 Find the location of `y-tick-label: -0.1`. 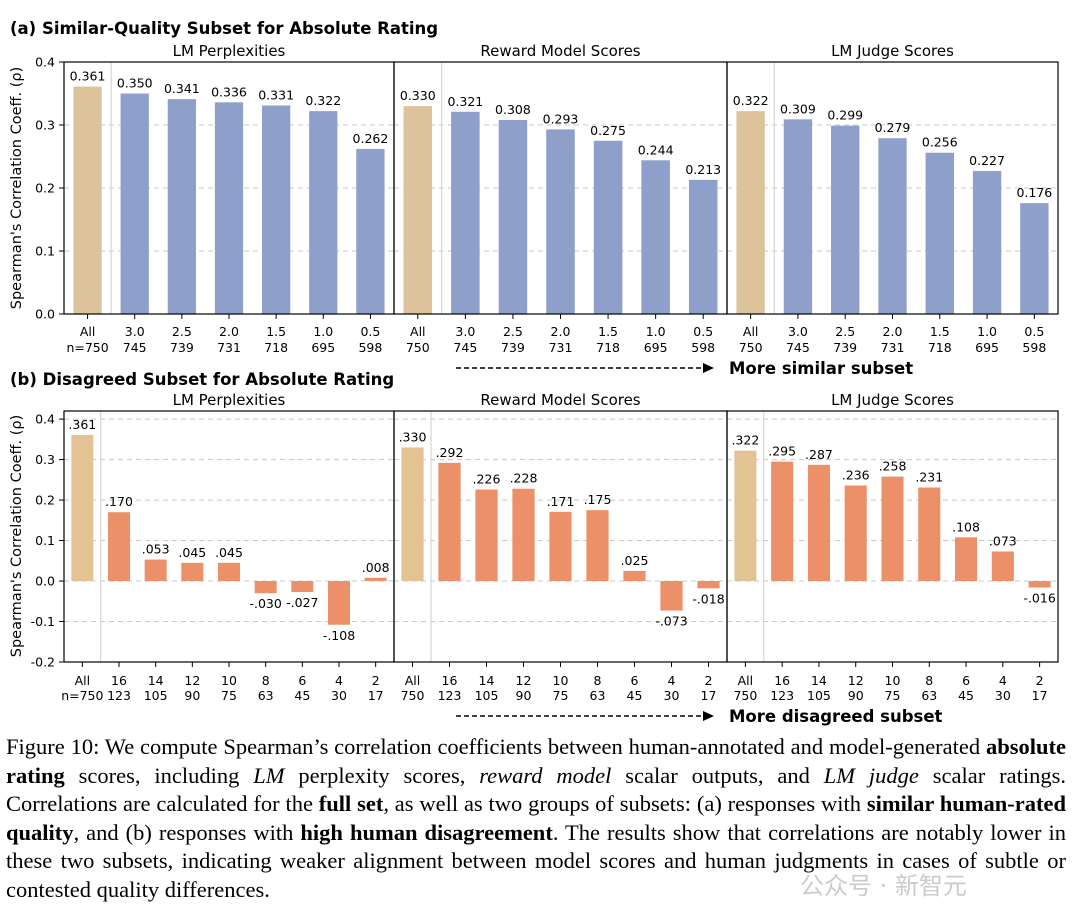

y-tick-label: -0.1 is located at coordinates (43, 621).